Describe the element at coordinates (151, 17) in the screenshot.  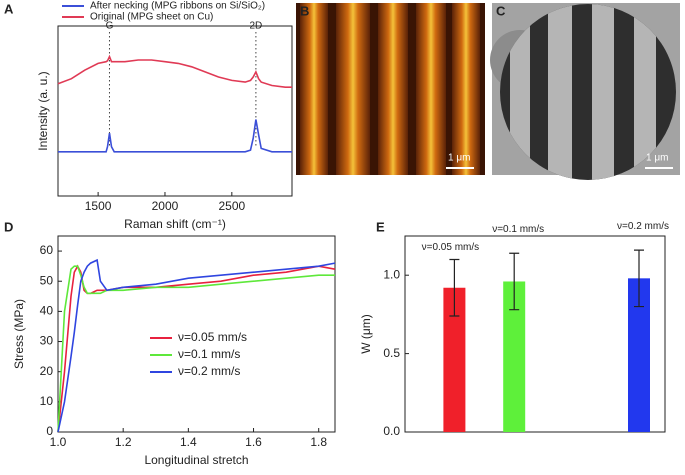
I see `legend-label: Original (MPG sheet on Cu)` at that location.